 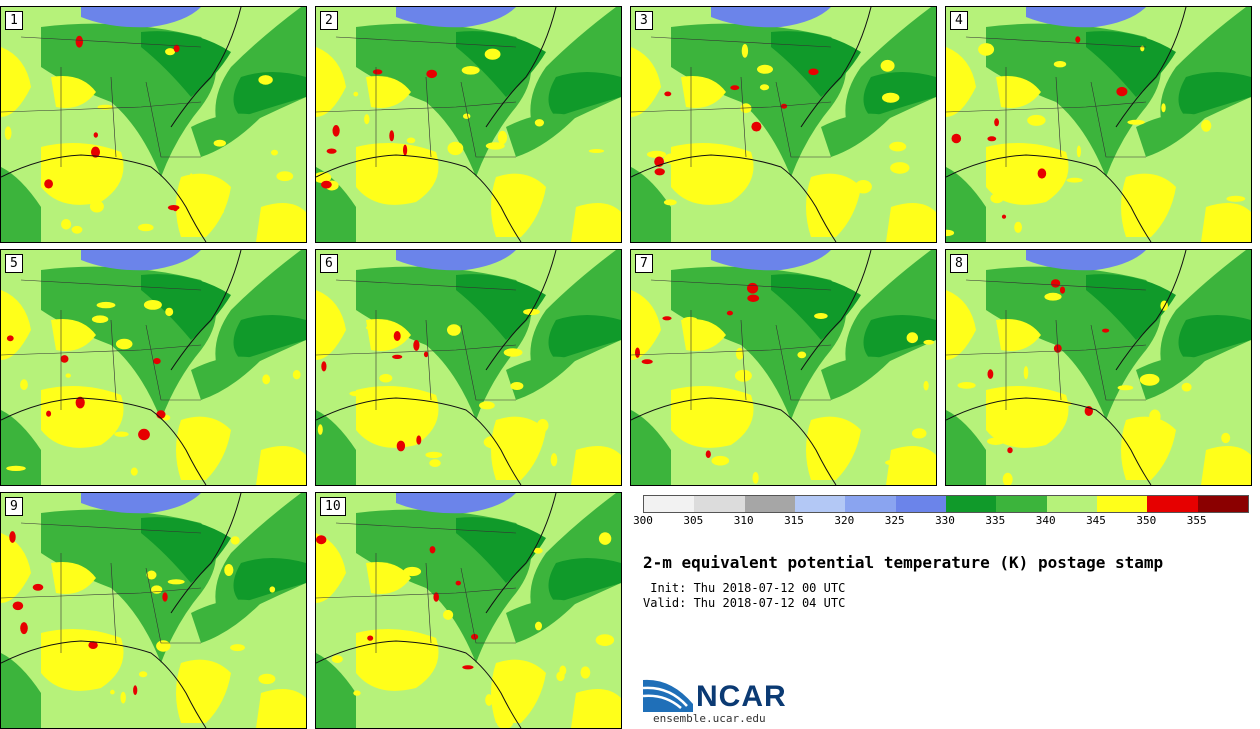 I want to click on panel-label: 6, so click(x=329, y=263).